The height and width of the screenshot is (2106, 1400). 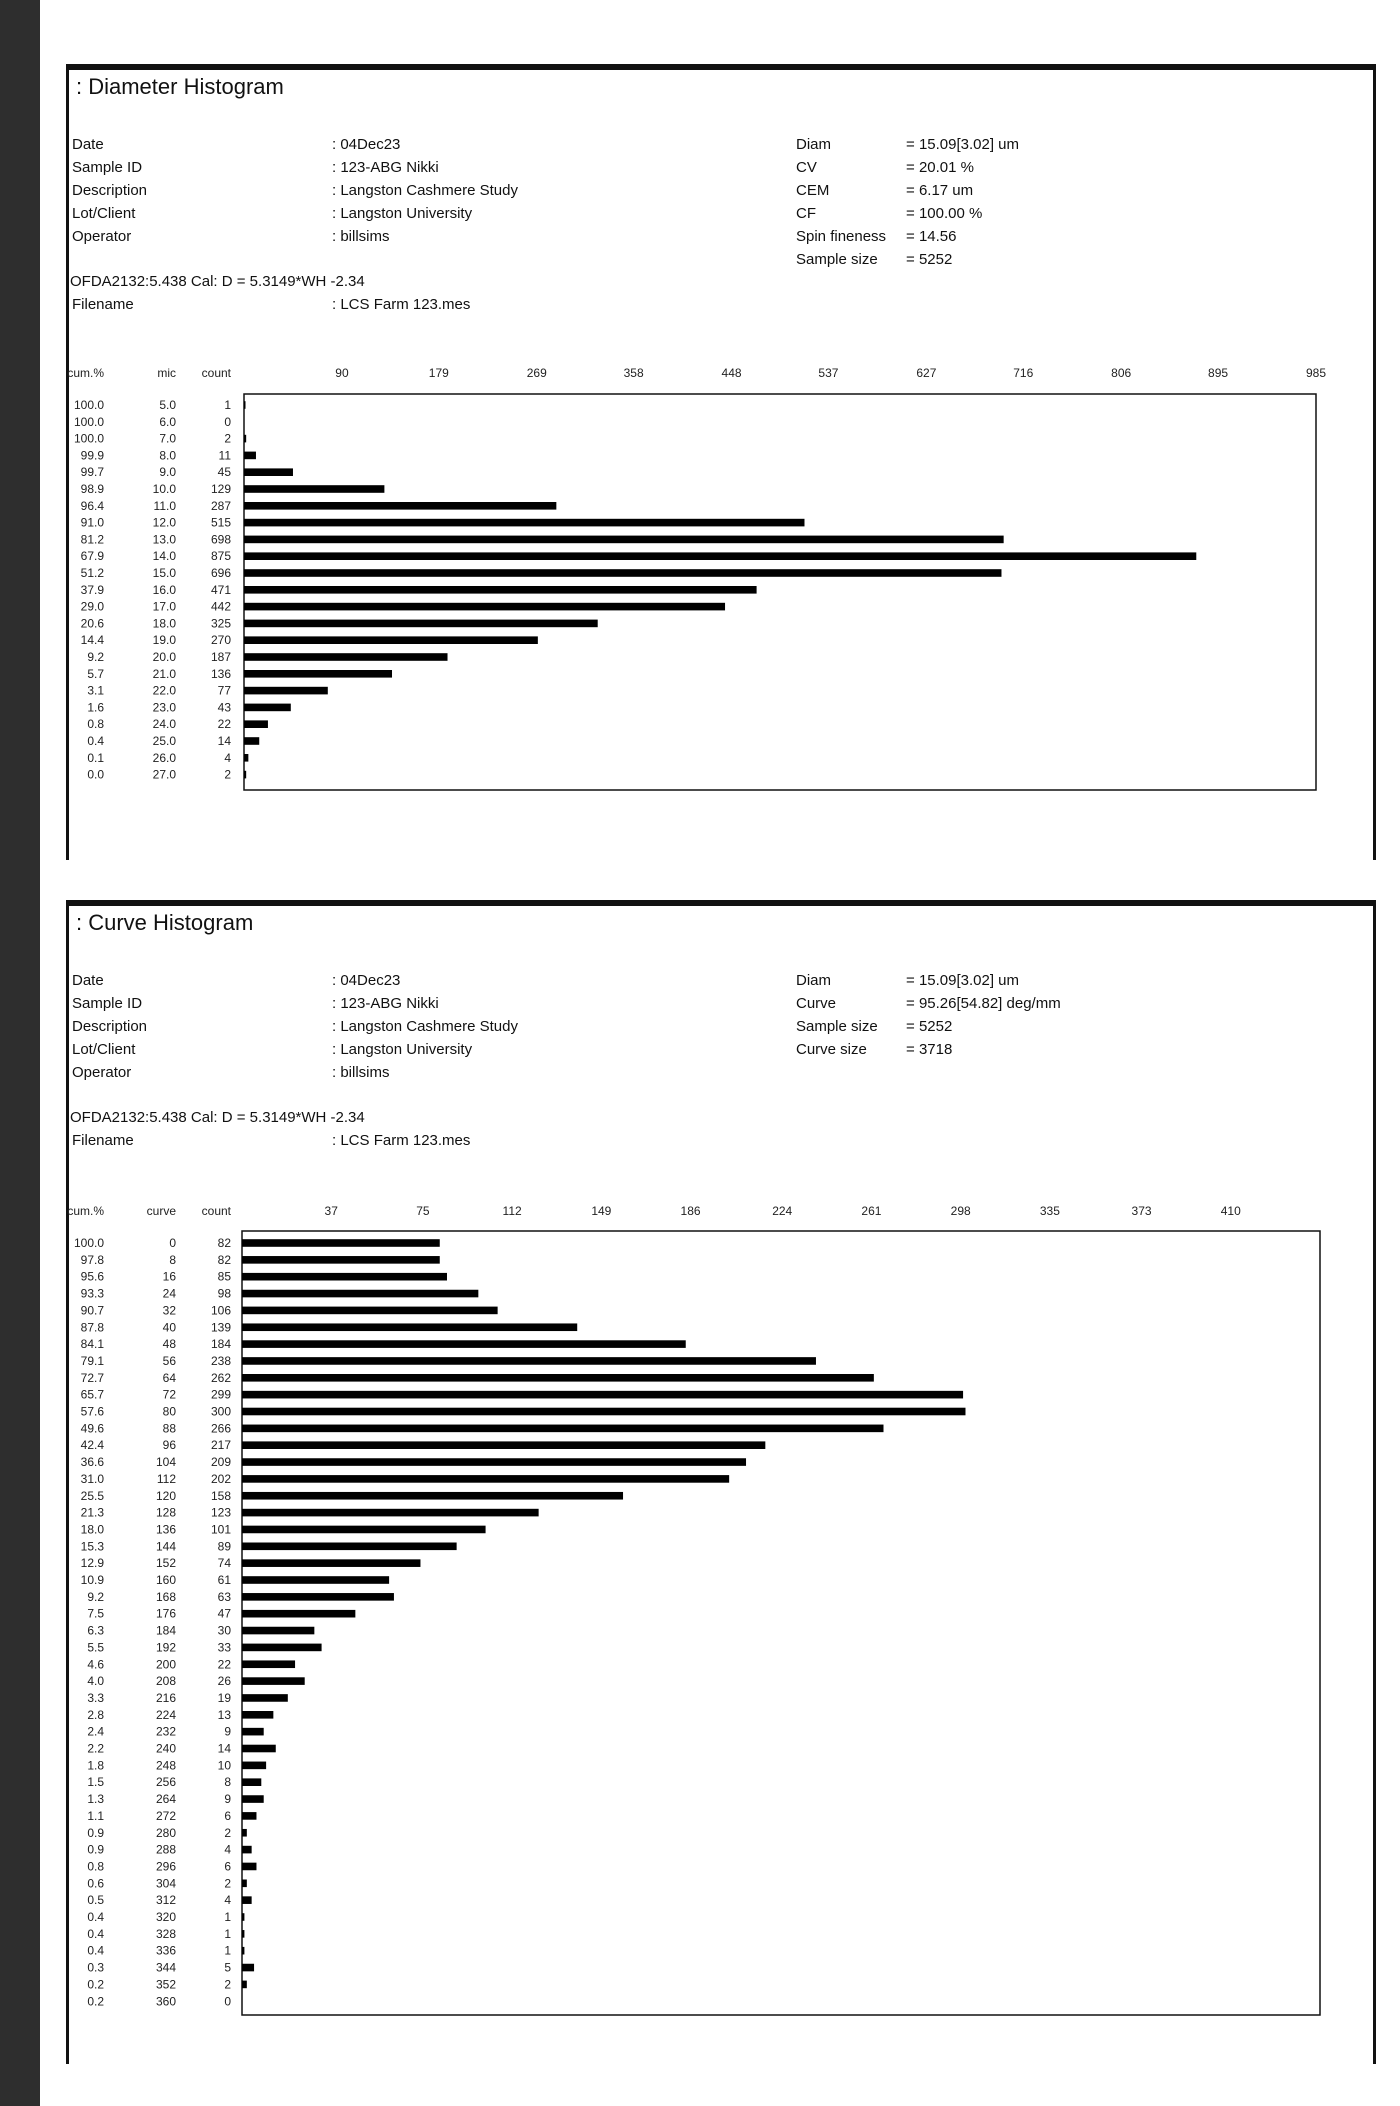 I want to click on count-label: 43, so click(x=225, y=707).